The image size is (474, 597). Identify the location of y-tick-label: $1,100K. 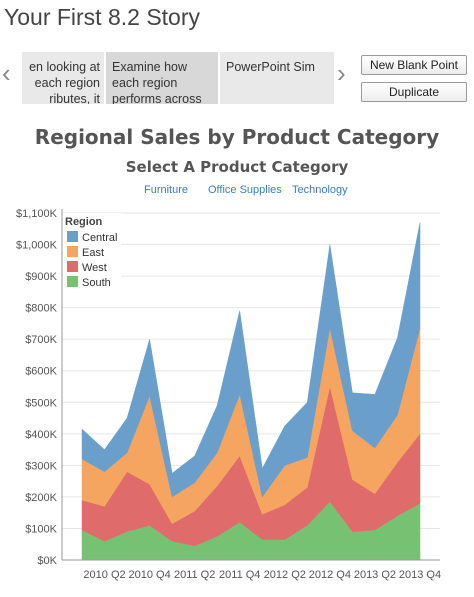
(37, 214).